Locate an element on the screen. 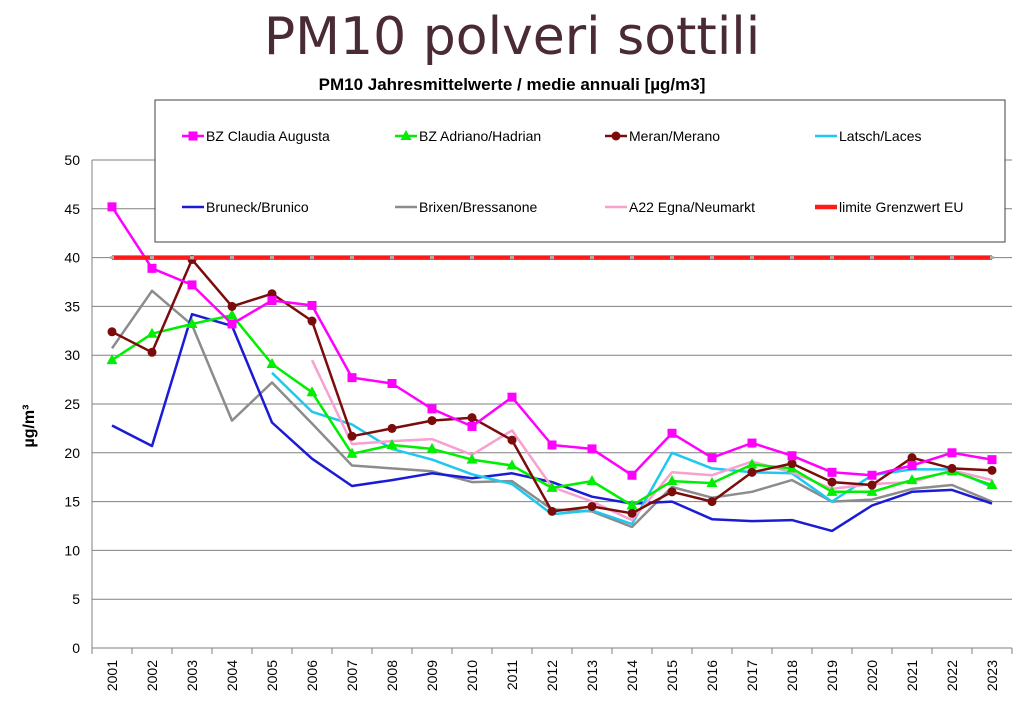 This screenshot has height=709, width=1024. y-axis-label: µg/m³ is located at coordinates (29, 426).